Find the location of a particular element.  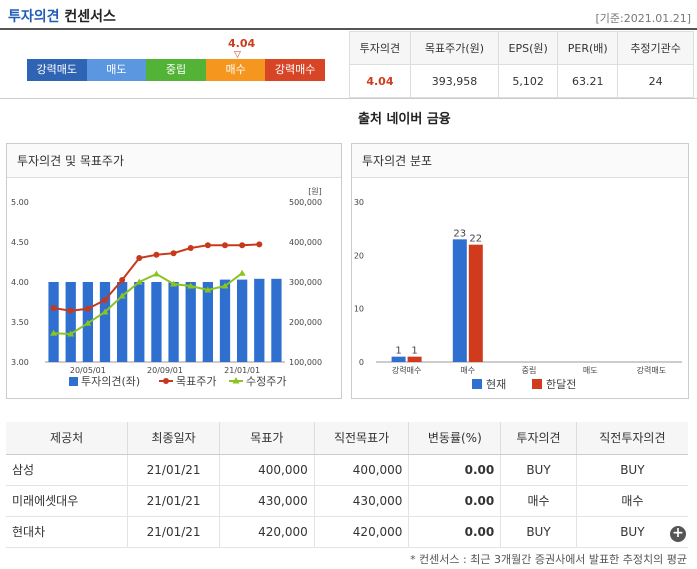

summary-header: 목표주가(원) is located at coordinates (454, 48).